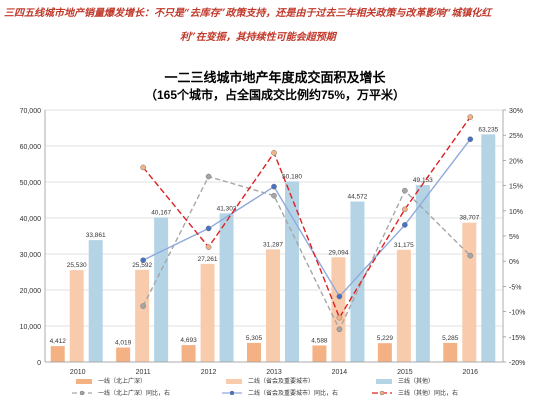 The width and height of the screenshot is (550, 404). Describe the element at coordinates (274, 372) in the screenshot. I see `x-tick-label: 2013` at that location.